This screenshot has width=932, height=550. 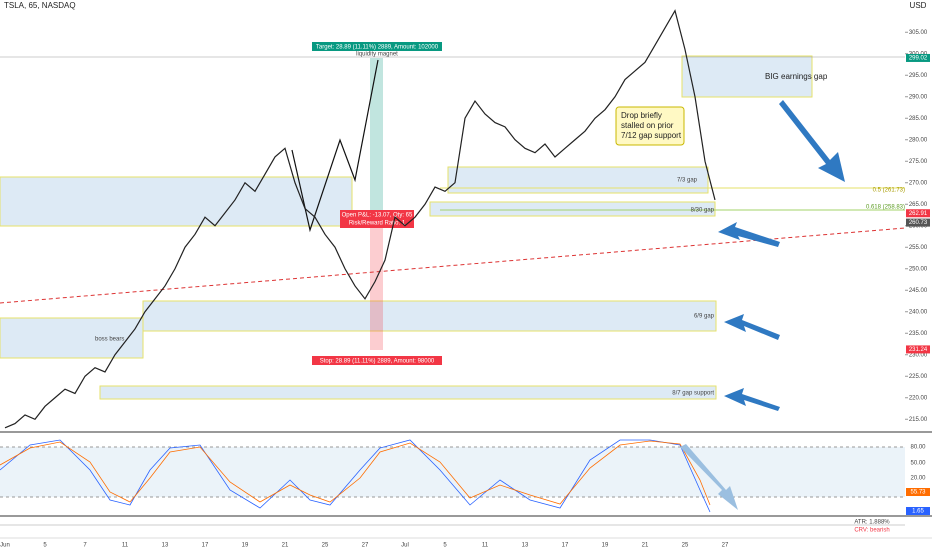 What do you see at coordinates (918, 377) in the screenshot?
I see `y-tick-label: 225.00` at bounding box center [918, 377].